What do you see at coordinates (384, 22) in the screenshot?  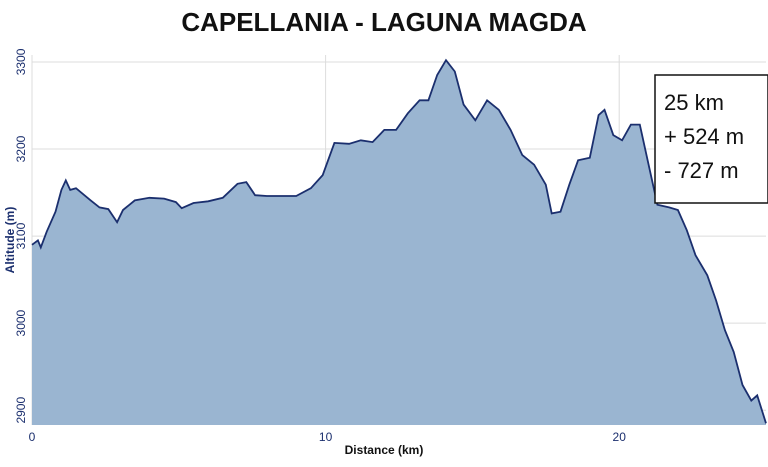 I see `chart-title: CAPELLANIA - LAGUNA MAGDA` at bounding box center [384, 22].